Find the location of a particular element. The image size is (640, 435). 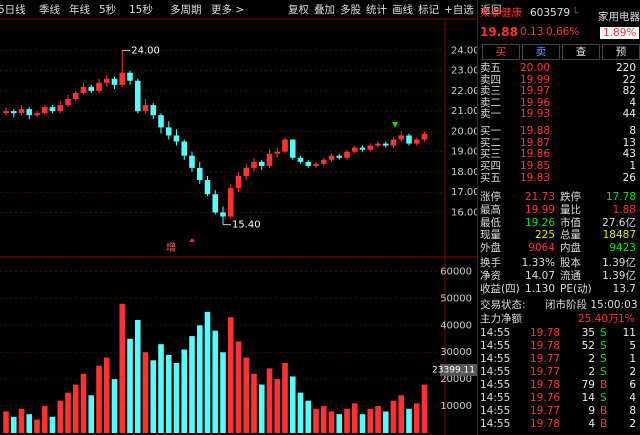

toolbar-item: 统计 is located at coordinates (376, 10).